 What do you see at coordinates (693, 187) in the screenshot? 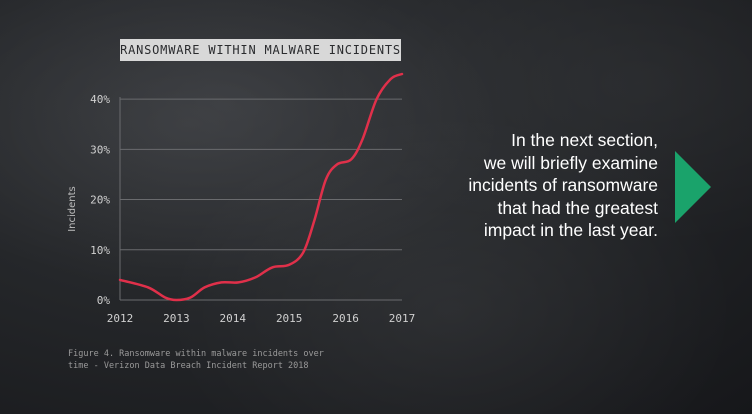
I see `triangle-right-icon` at bounding box center [693, 187].